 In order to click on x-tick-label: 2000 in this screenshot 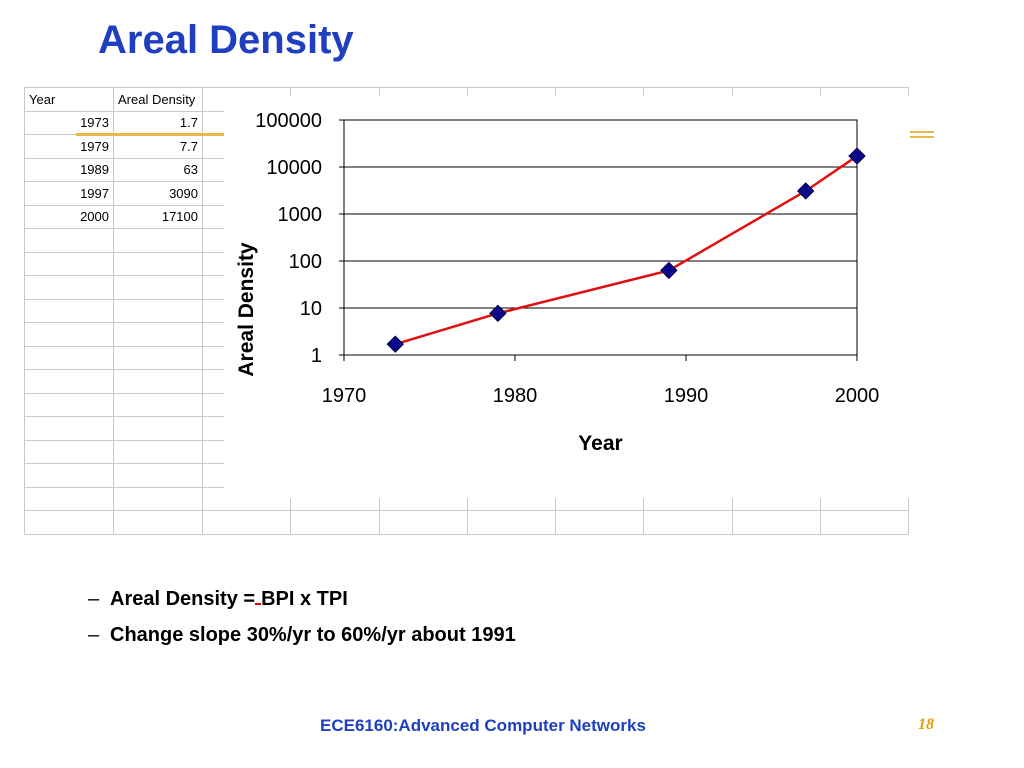, I will do `click(857, 396)`.